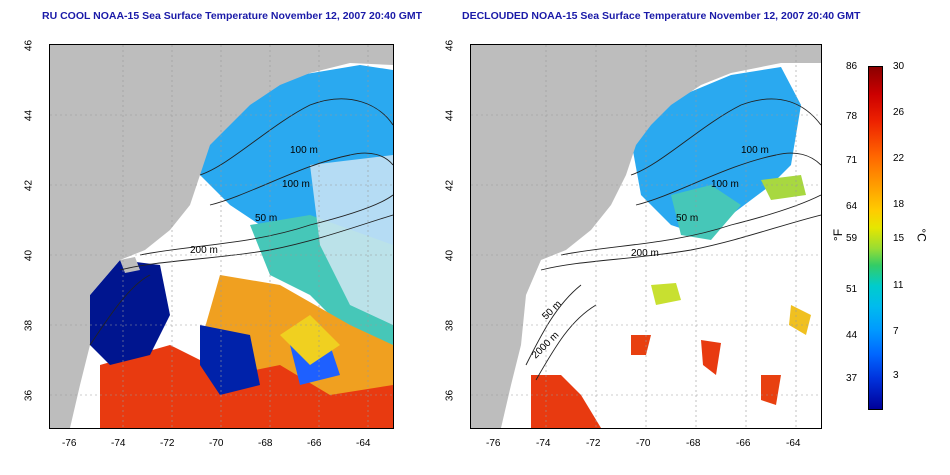 This screenshot has height=475, width=950. What do you see at coordinates (852, 116) in the screenshot?
I see `fahrenheit-tick: 78` at bounding box center [852, 116].